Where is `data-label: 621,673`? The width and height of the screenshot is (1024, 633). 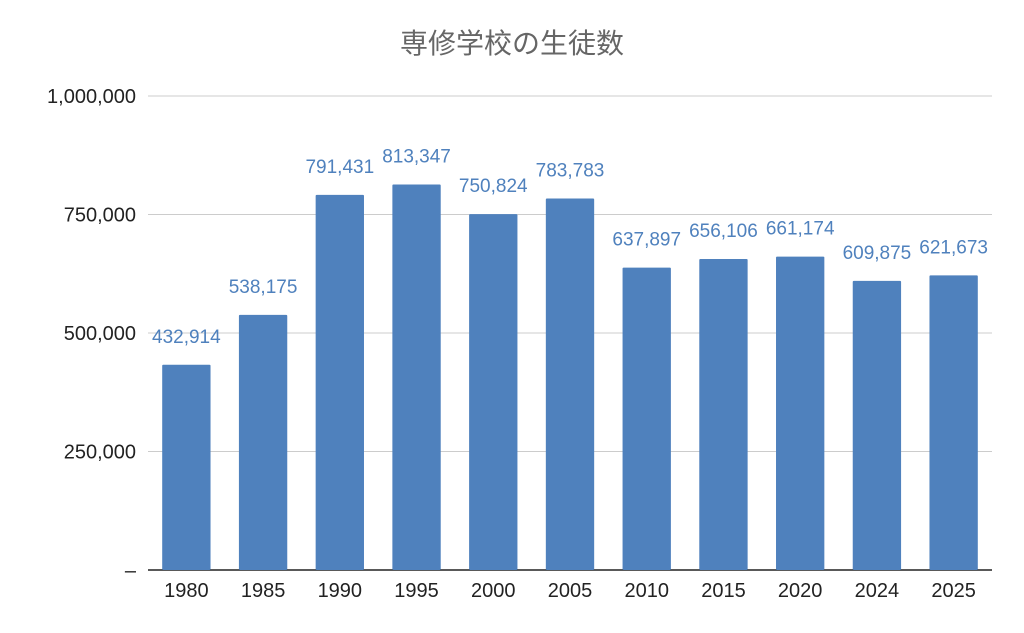 data-label: 621,673 is located at coordinates (953, 247).